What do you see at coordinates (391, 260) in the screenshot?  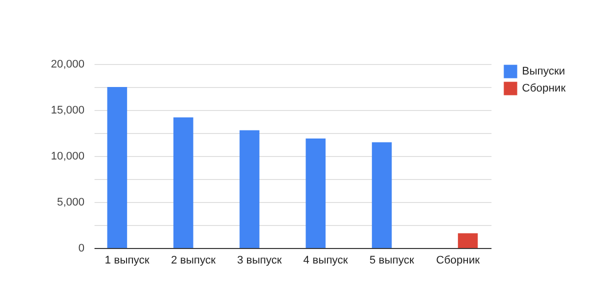 I see `x-tick-label: 5 выпуск` at bounding box center [391, 260].